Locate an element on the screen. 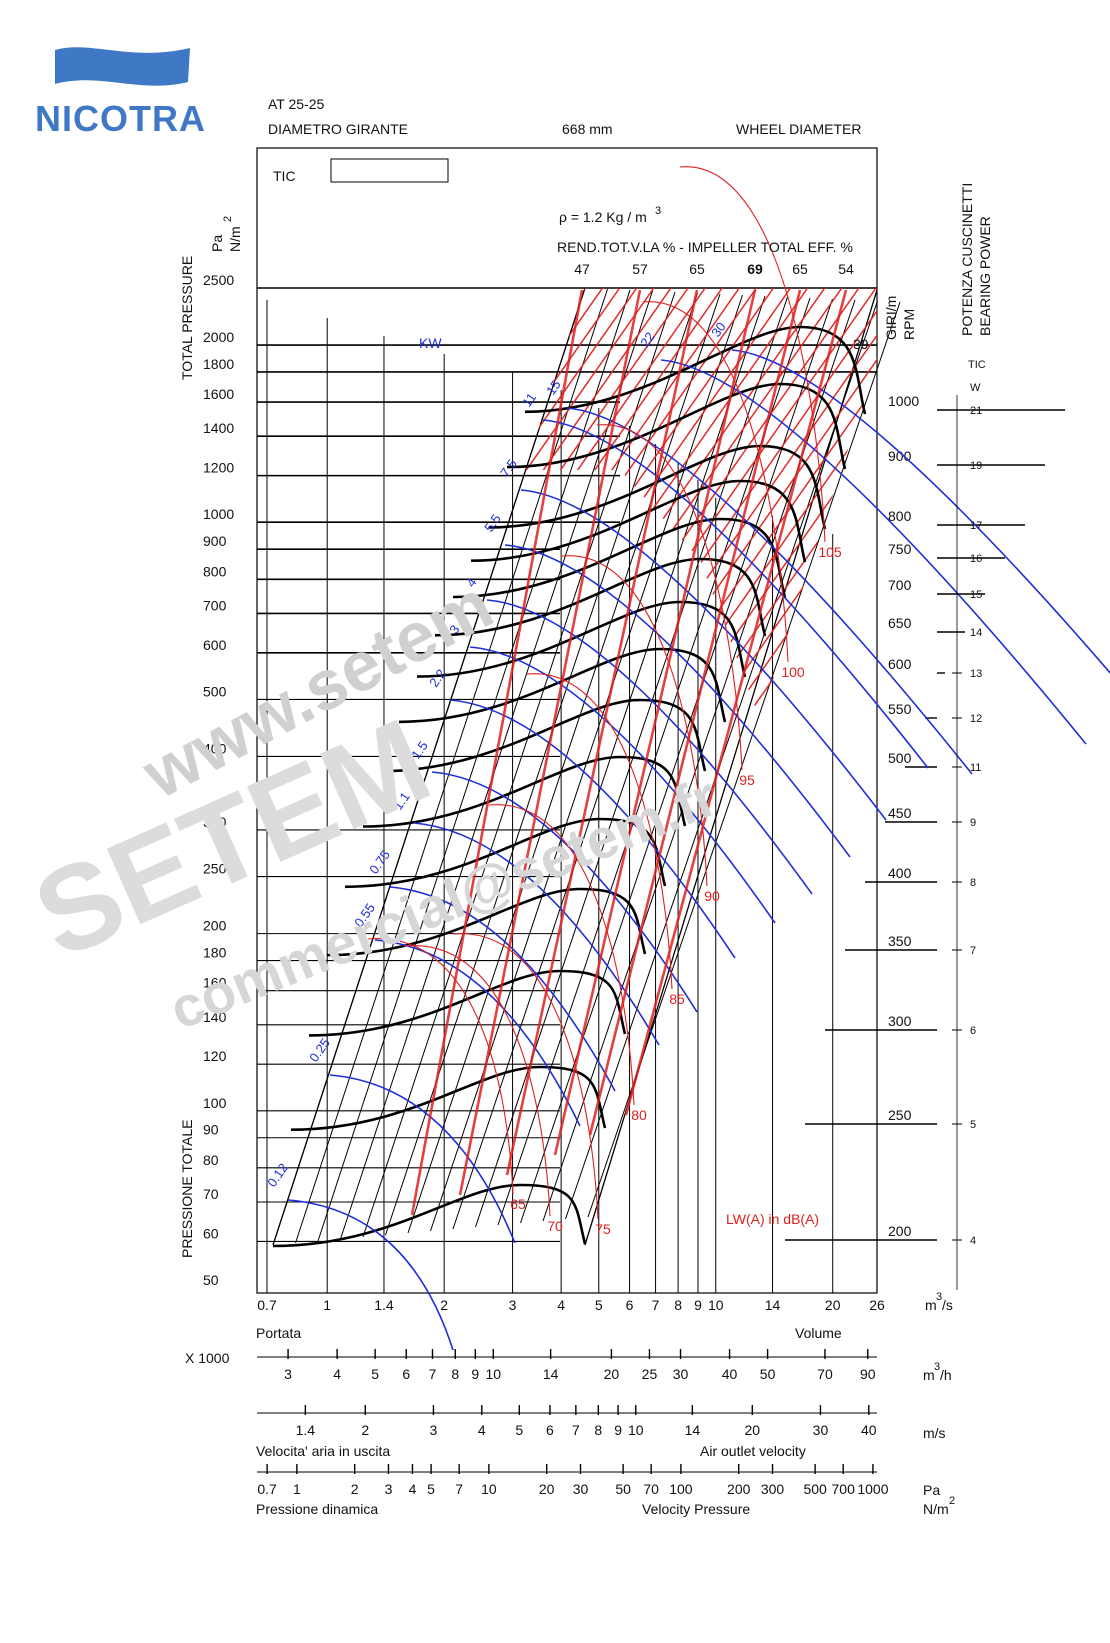 The height and width of the screenshot is (1643, 1110). y-unit-pa: Pa is located at coordinates (217, 243).